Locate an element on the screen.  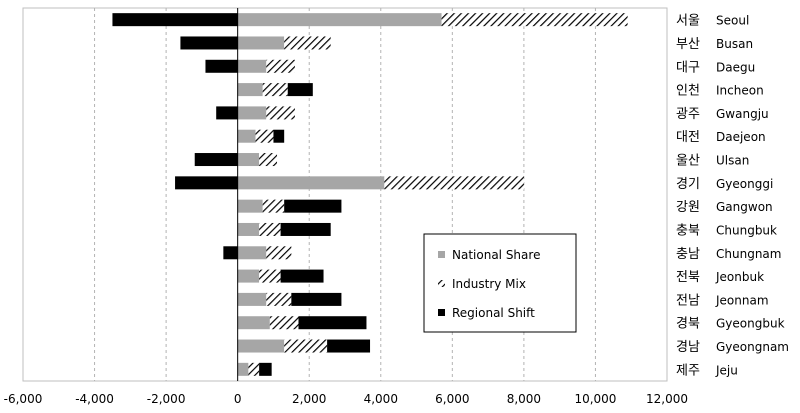
category-label-en-gangwon: Gangwon is located at coordinates (744, 207).